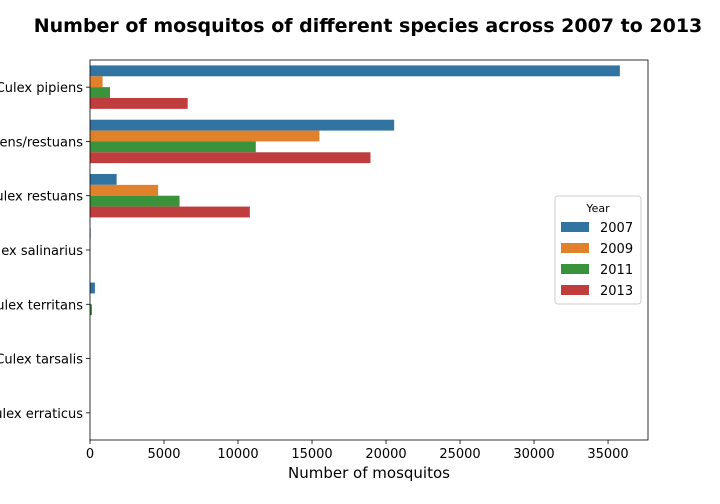  Describe the element at coordinates (607, 454) in the screenshot. I see `x-tick-label: 35000` at that location.